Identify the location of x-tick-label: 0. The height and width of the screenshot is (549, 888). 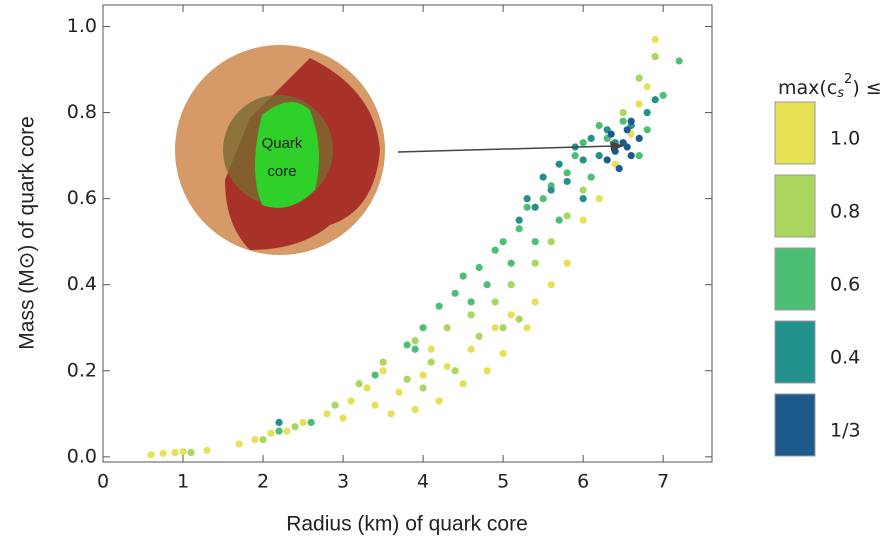
(103, 482).